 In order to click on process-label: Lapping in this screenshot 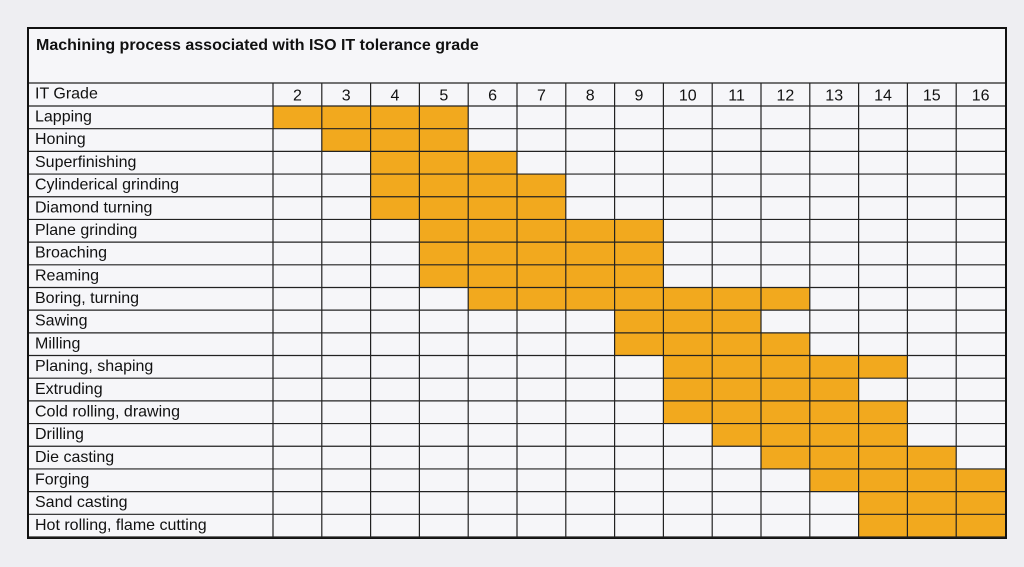, I will do `click(63, 117)`.